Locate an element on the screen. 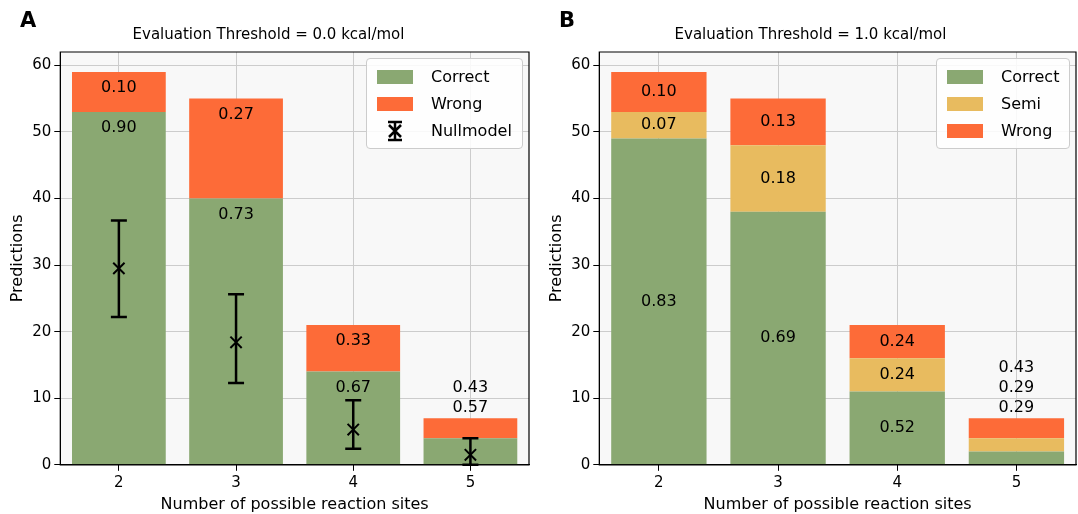 This screenshot has width=1078, height=514. annotation: 0.57 is located at coordinates (470, 407).